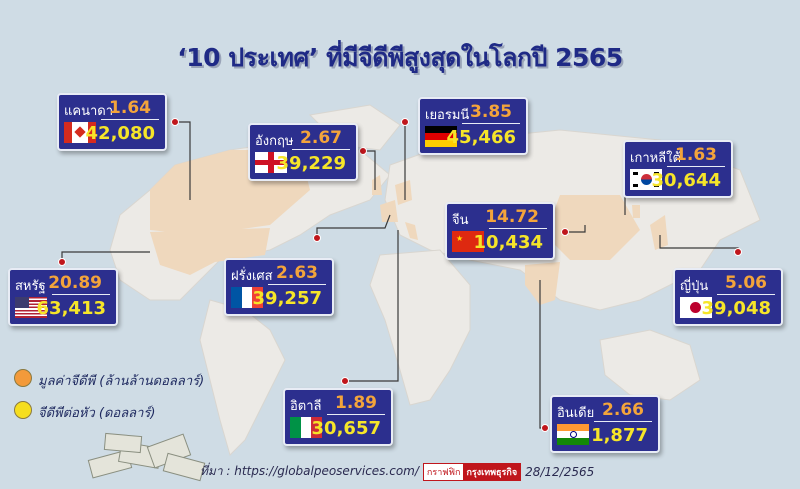 This screenshot has height=489, width=800. What do you see at coordinates (311, 163) in the screenshot?
I see `per-capita-value: 39,229` at bounding box center [311, 163].